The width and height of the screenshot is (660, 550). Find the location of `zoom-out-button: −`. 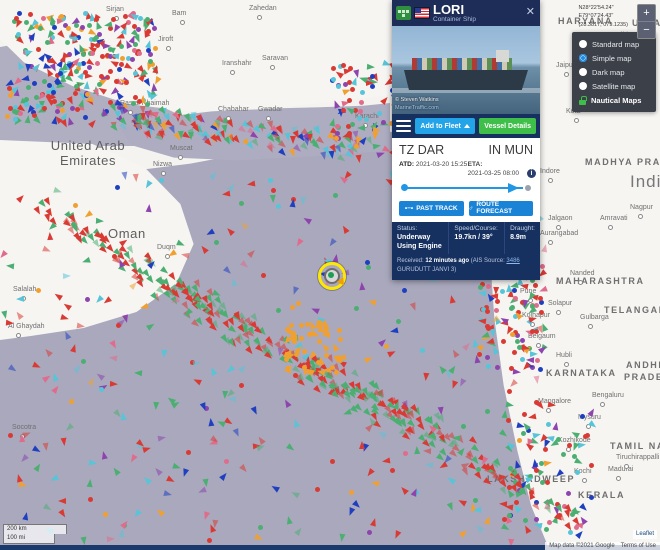

zoom-out-button: − is located at coordinates (646, 29).